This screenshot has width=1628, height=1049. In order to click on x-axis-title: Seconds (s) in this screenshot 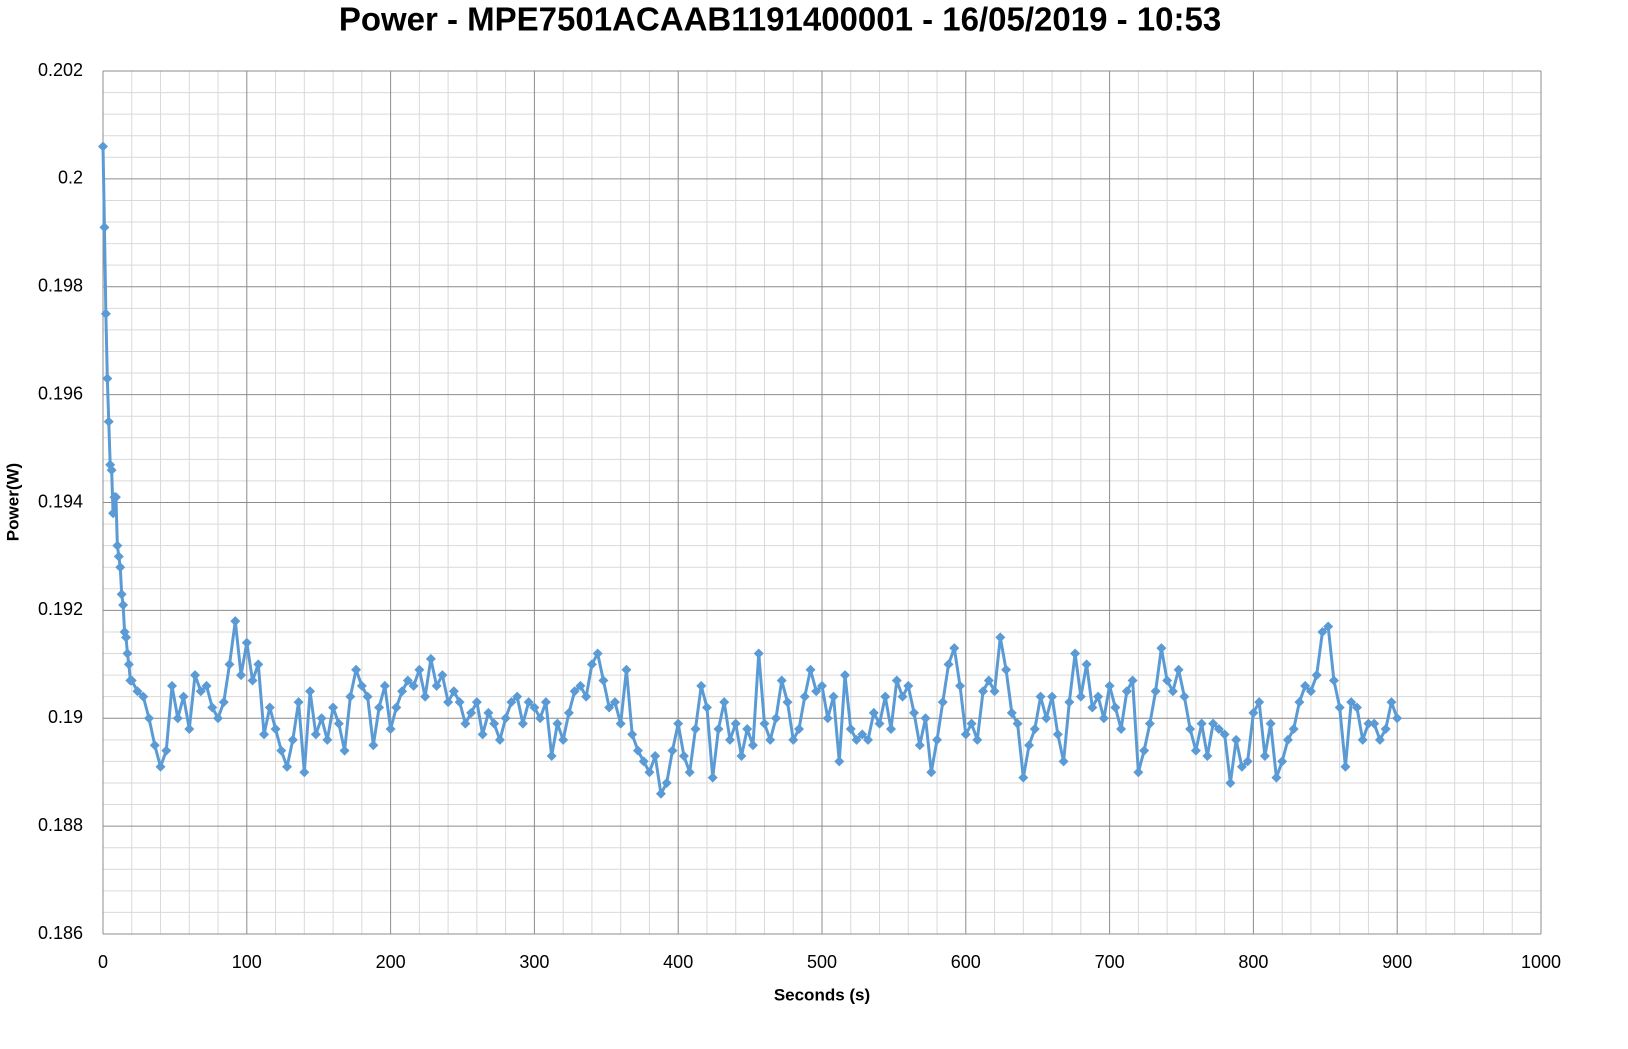, I will do `click(822, 994)`.